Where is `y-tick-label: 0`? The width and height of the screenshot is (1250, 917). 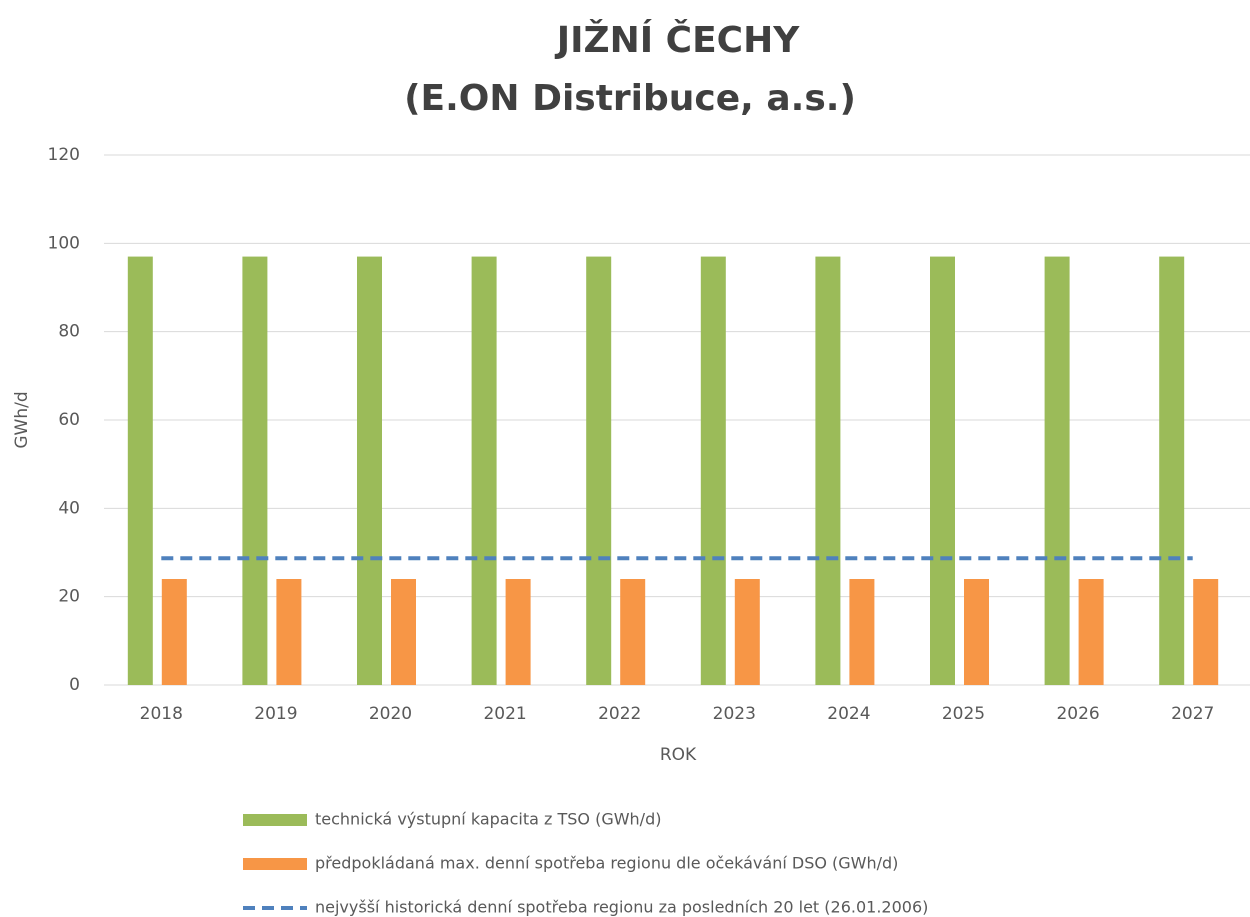
y-tick-label: 0 is located at coordinates (74, 685).